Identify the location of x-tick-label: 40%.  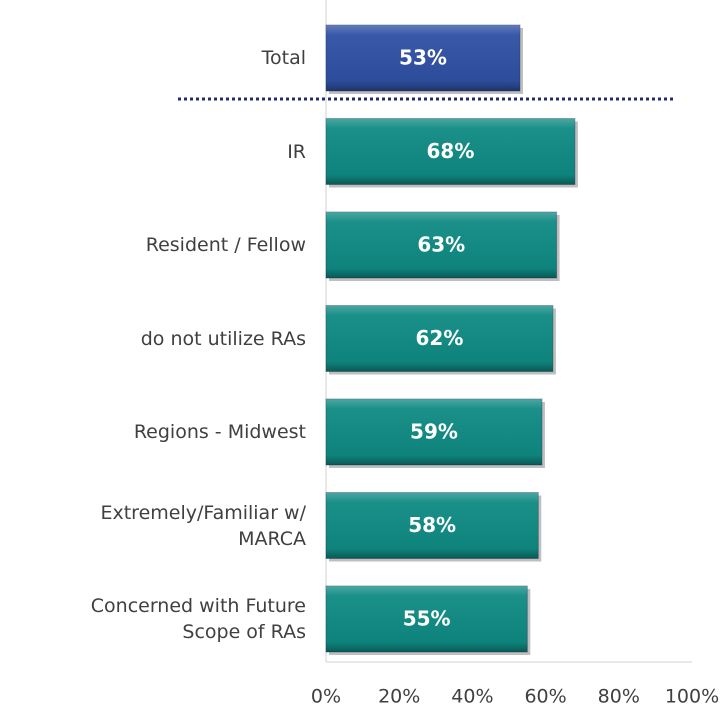
(472, 697).